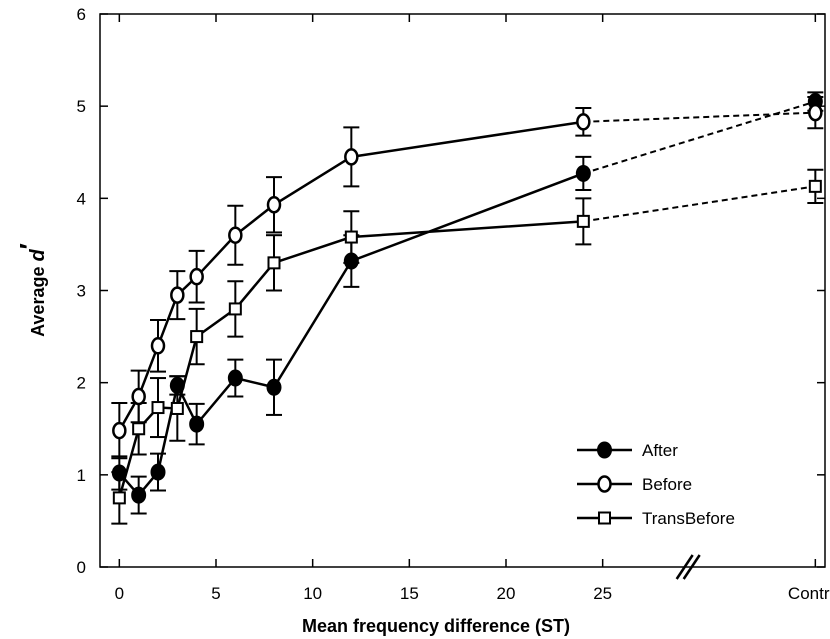 The image size is (830, 639). What do you see at coordinates (815, 186) in the screenshot?
I see `data-point-transbefore-control` at bounding box center [815, 186].